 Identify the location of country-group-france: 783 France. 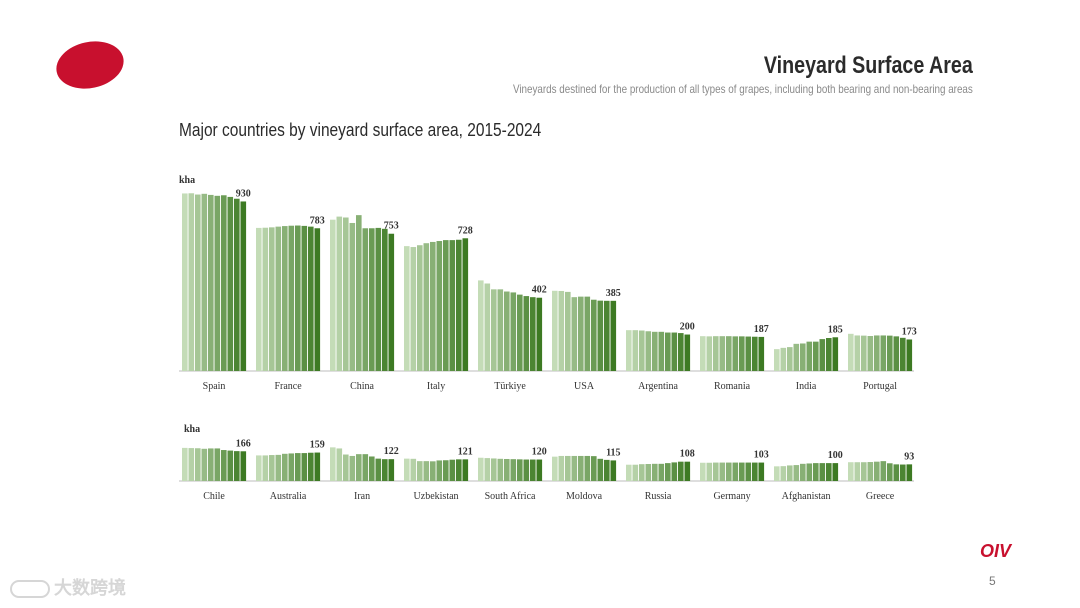
(290, 303).